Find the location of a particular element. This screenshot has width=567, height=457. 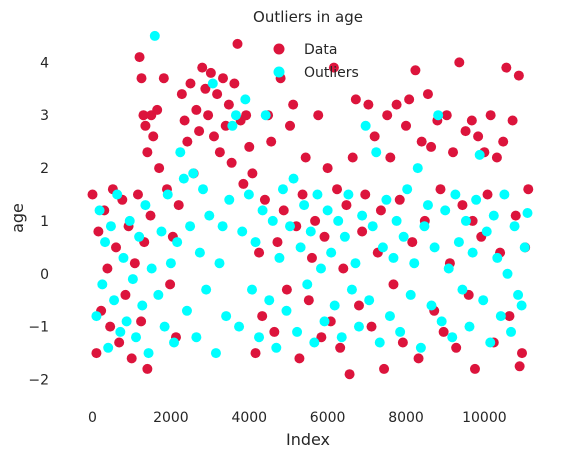

x-tick-label: 4000 is located at coordinates (249, 418).